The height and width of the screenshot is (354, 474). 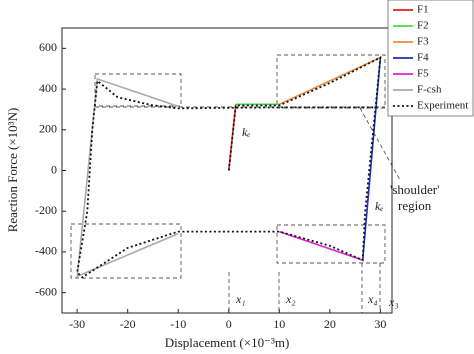 I want to click on annotation: region, so click(x=415, y=205).